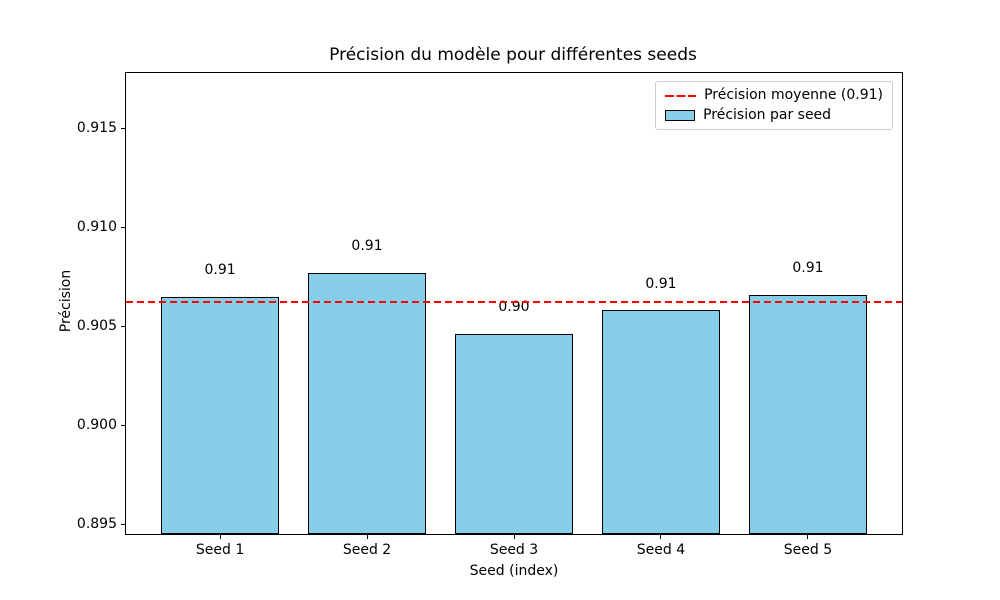 The height and width of the screenshot is (600, 1000). Describe the element at coordinates (681, 95) in the screenshot. I see `dashed-line-icon` at that location.